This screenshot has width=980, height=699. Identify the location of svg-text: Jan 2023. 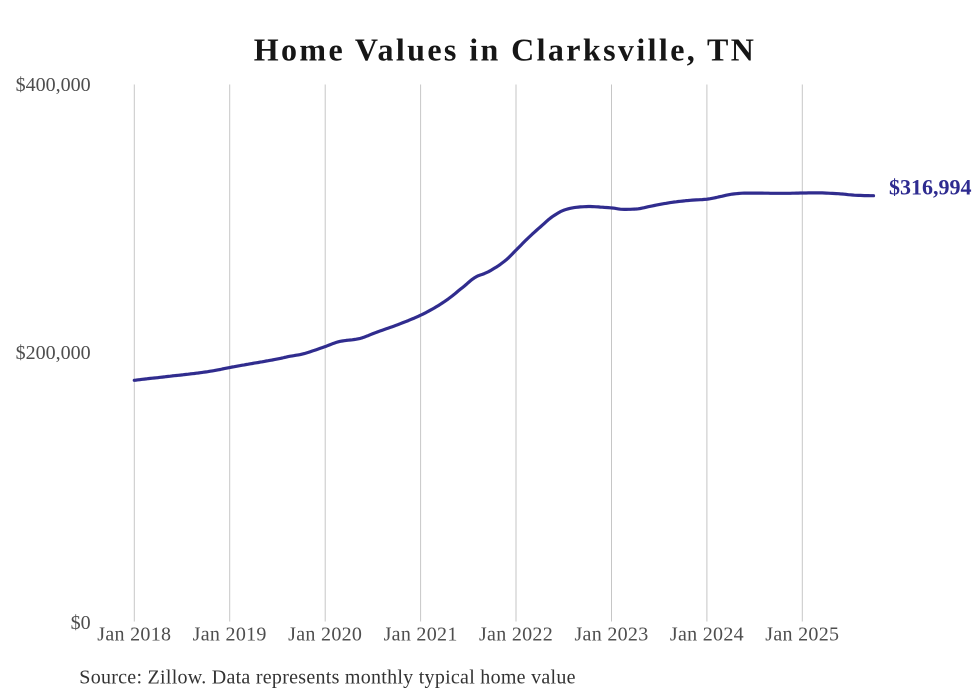
(611, 635).